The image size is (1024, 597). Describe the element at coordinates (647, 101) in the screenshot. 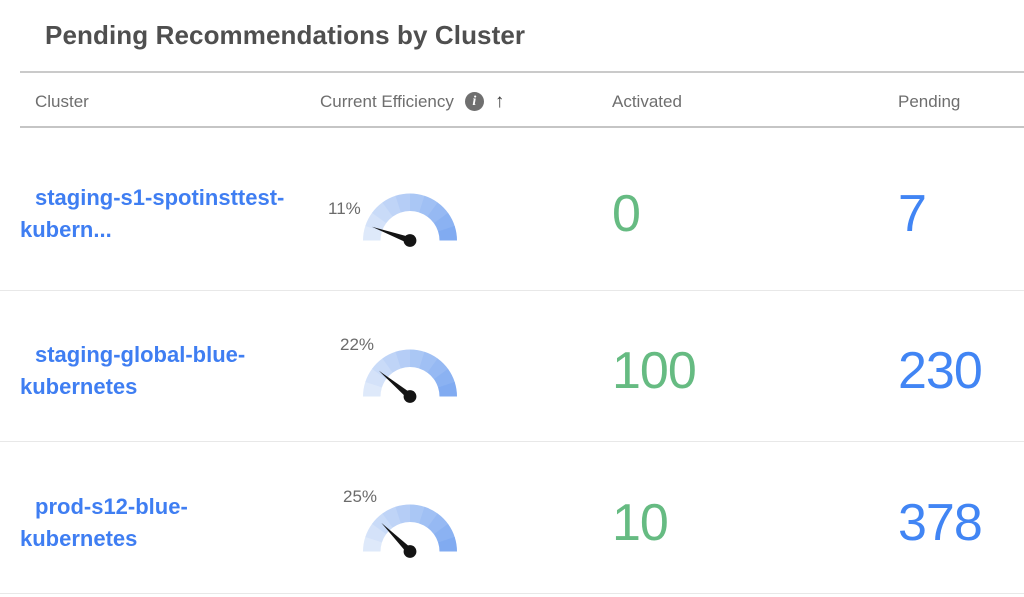

I see `column-header-activated: Activated` at that location.